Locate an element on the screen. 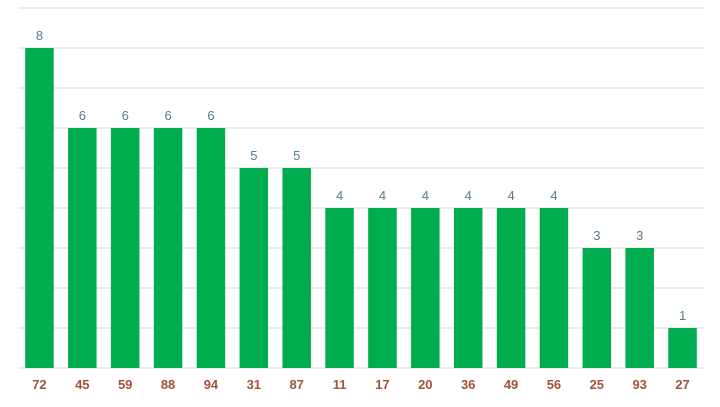  value-label-87: 5 is located at coordinates (296, 155).